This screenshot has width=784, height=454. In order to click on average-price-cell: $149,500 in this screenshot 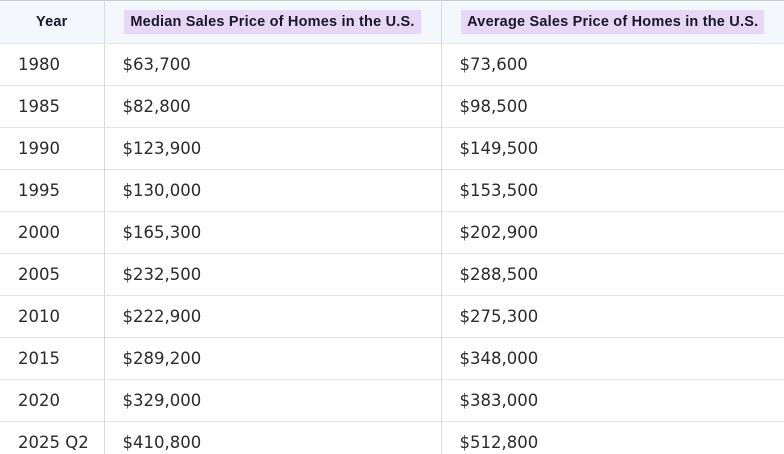, I will do `click(612, 148)`.